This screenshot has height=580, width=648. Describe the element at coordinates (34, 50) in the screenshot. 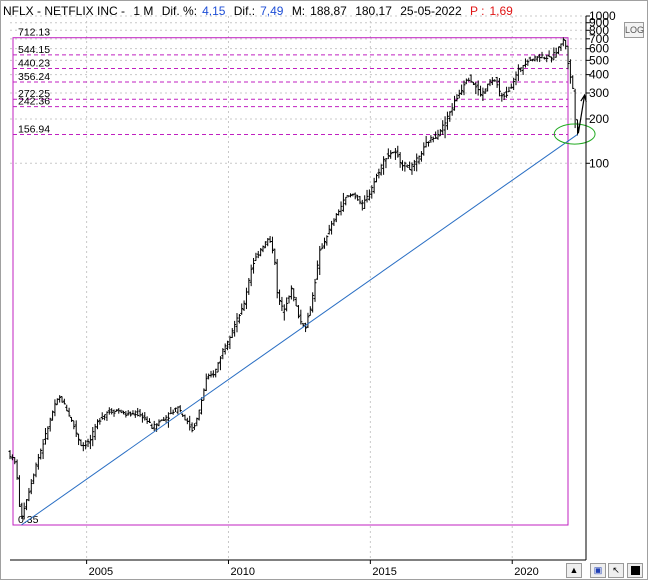

I see `level-label-544.15: 544.15` at that location.